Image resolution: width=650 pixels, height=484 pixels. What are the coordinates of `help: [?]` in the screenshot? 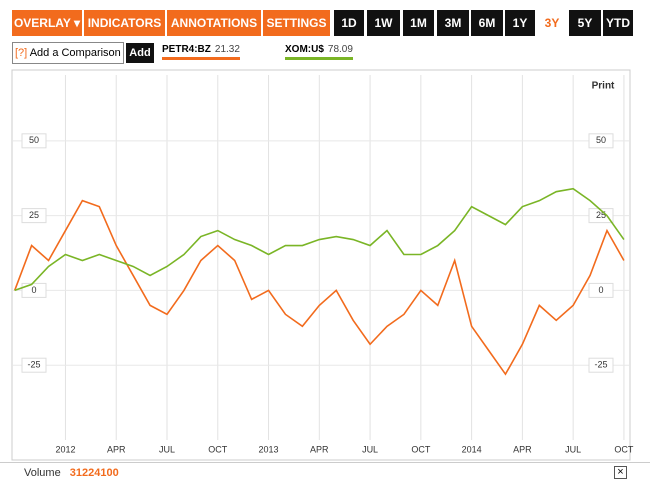 It's located at (21, 53).